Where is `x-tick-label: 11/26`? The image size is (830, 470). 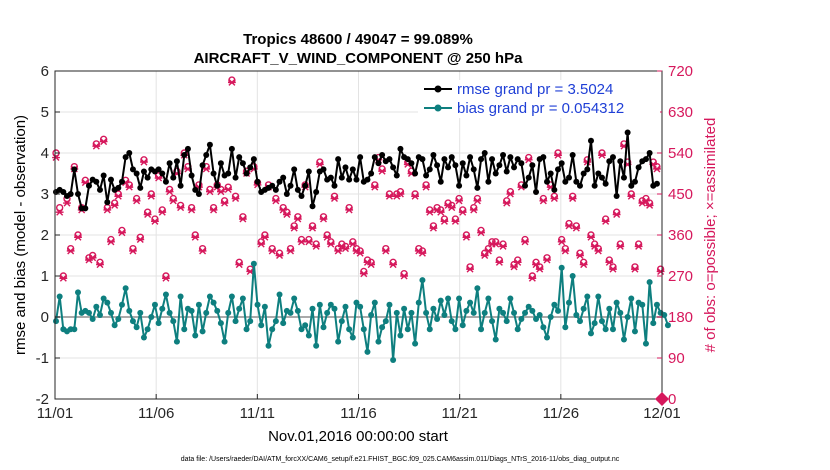
x-tick-label: 11/26 is located at coordinates (561, 413).